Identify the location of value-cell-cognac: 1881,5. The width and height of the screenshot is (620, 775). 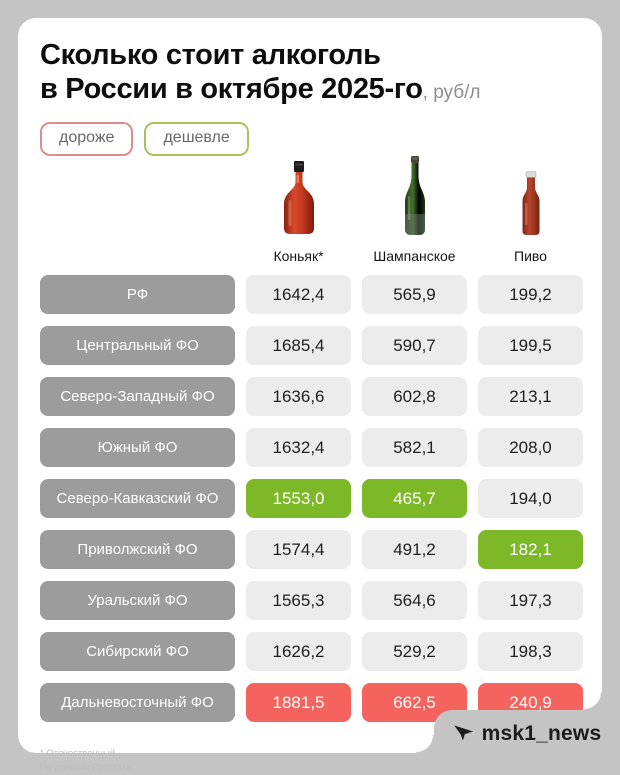
(298, 703).